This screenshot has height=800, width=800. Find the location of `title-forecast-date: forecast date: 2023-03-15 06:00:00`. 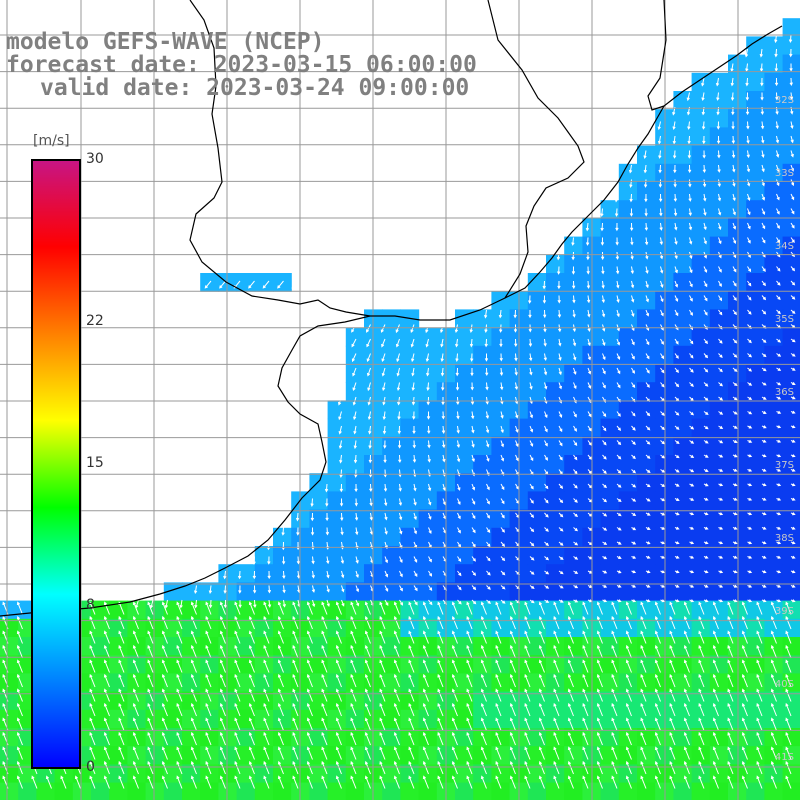

title-forecast-date: forecast date: 2023-03-15 06:00:00 is located at coordinates (241, 65).